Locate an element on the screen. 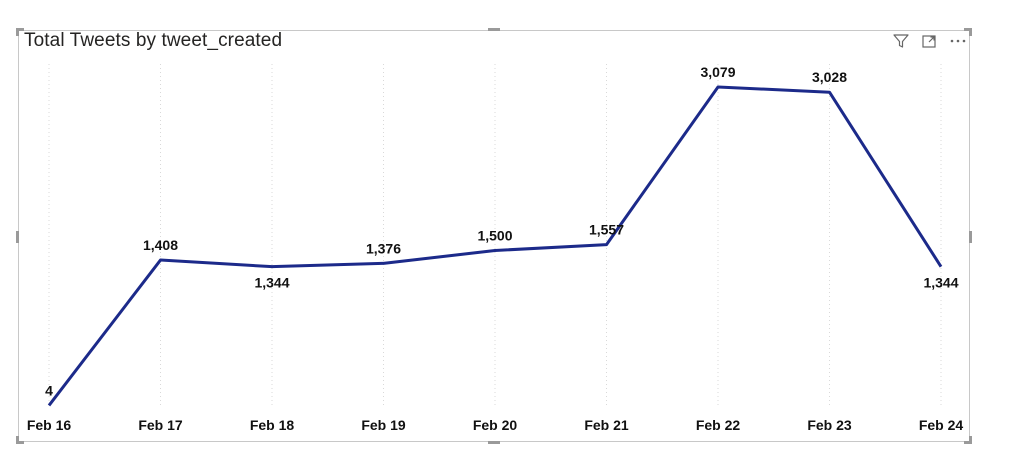 This screenshot has height=463, width=1010. x-tick-feb-17: Feb 17 is located at coordinates (160, 425).